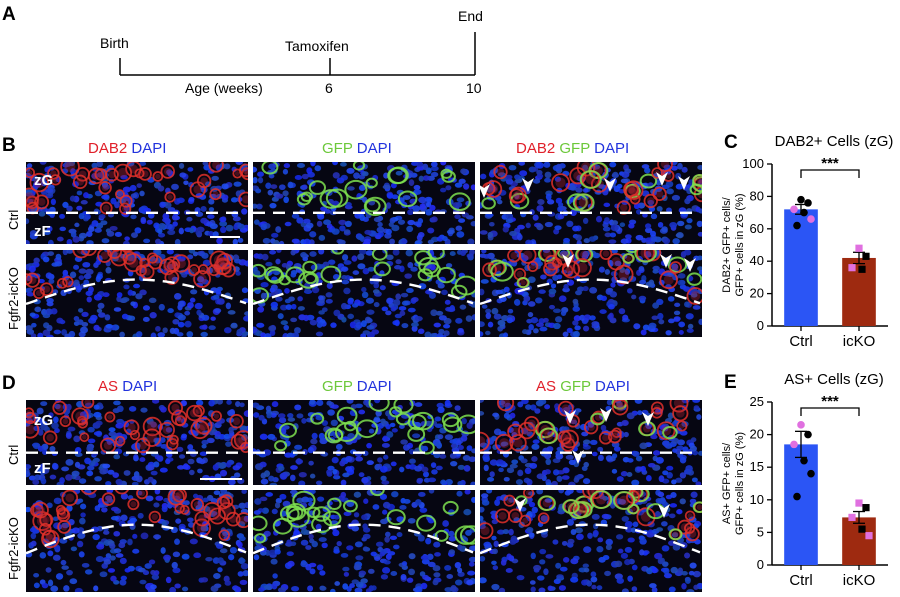  What do you see at coordinates (329, 88) in the screenshot?
I see `timeline-tick-6: 6` at bounding box center [329, 88].